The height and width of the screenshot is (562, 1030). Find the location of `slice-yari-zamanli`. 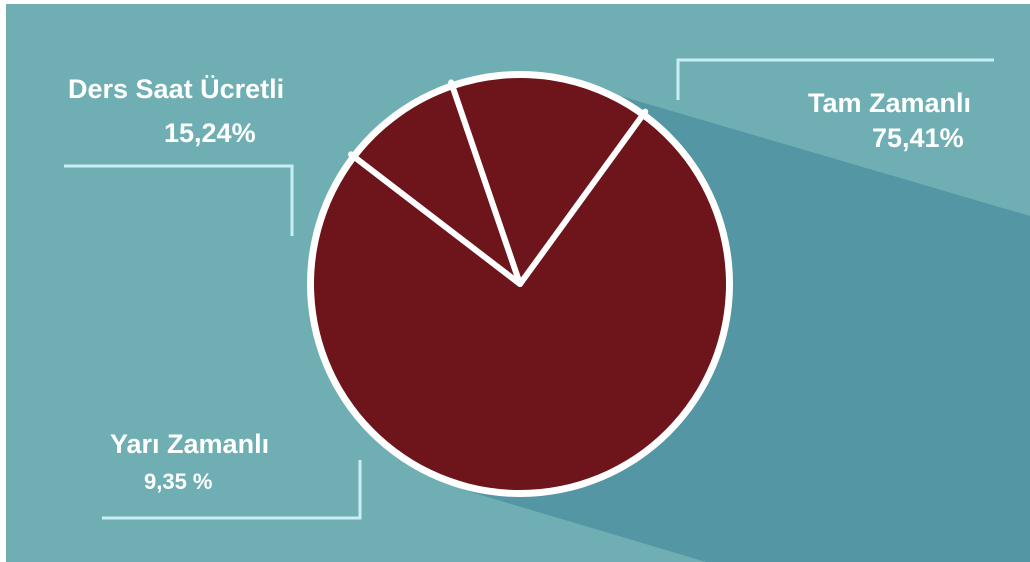

slice-yari-zamanli is located at coordinates (438, 186).